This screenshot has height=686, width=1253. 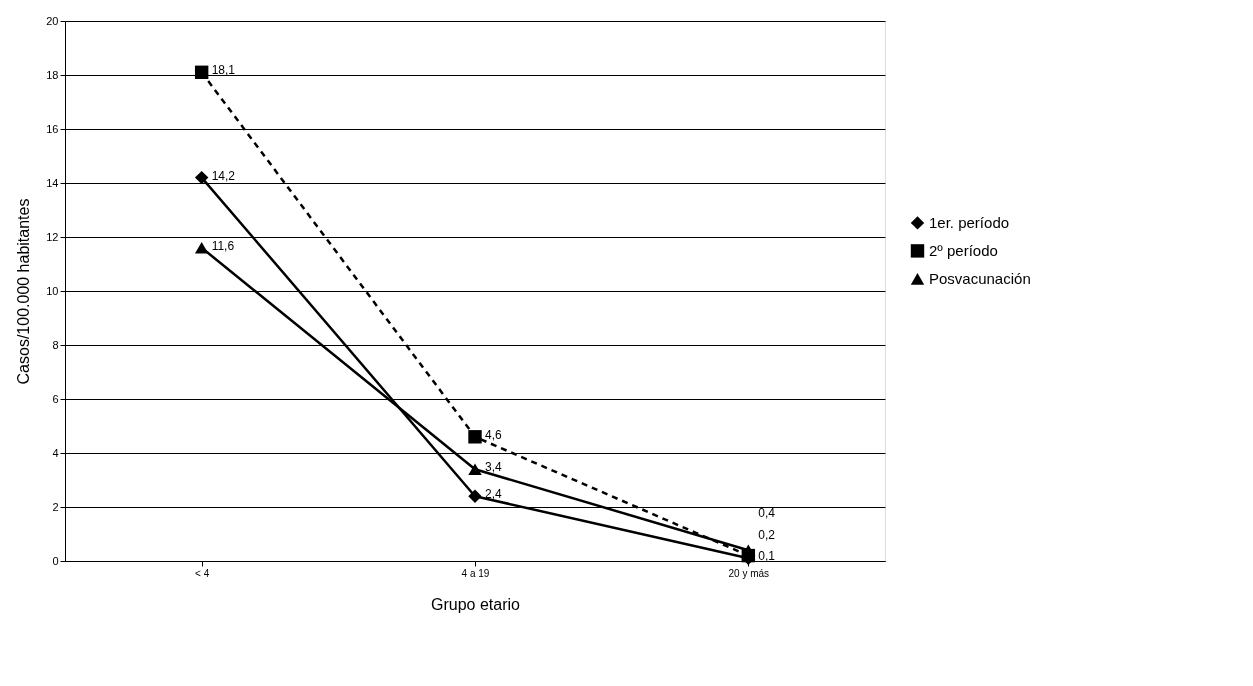 I want to click on y-axis-title: Casos/100.000 habitantes, so click(x=24, y=291).